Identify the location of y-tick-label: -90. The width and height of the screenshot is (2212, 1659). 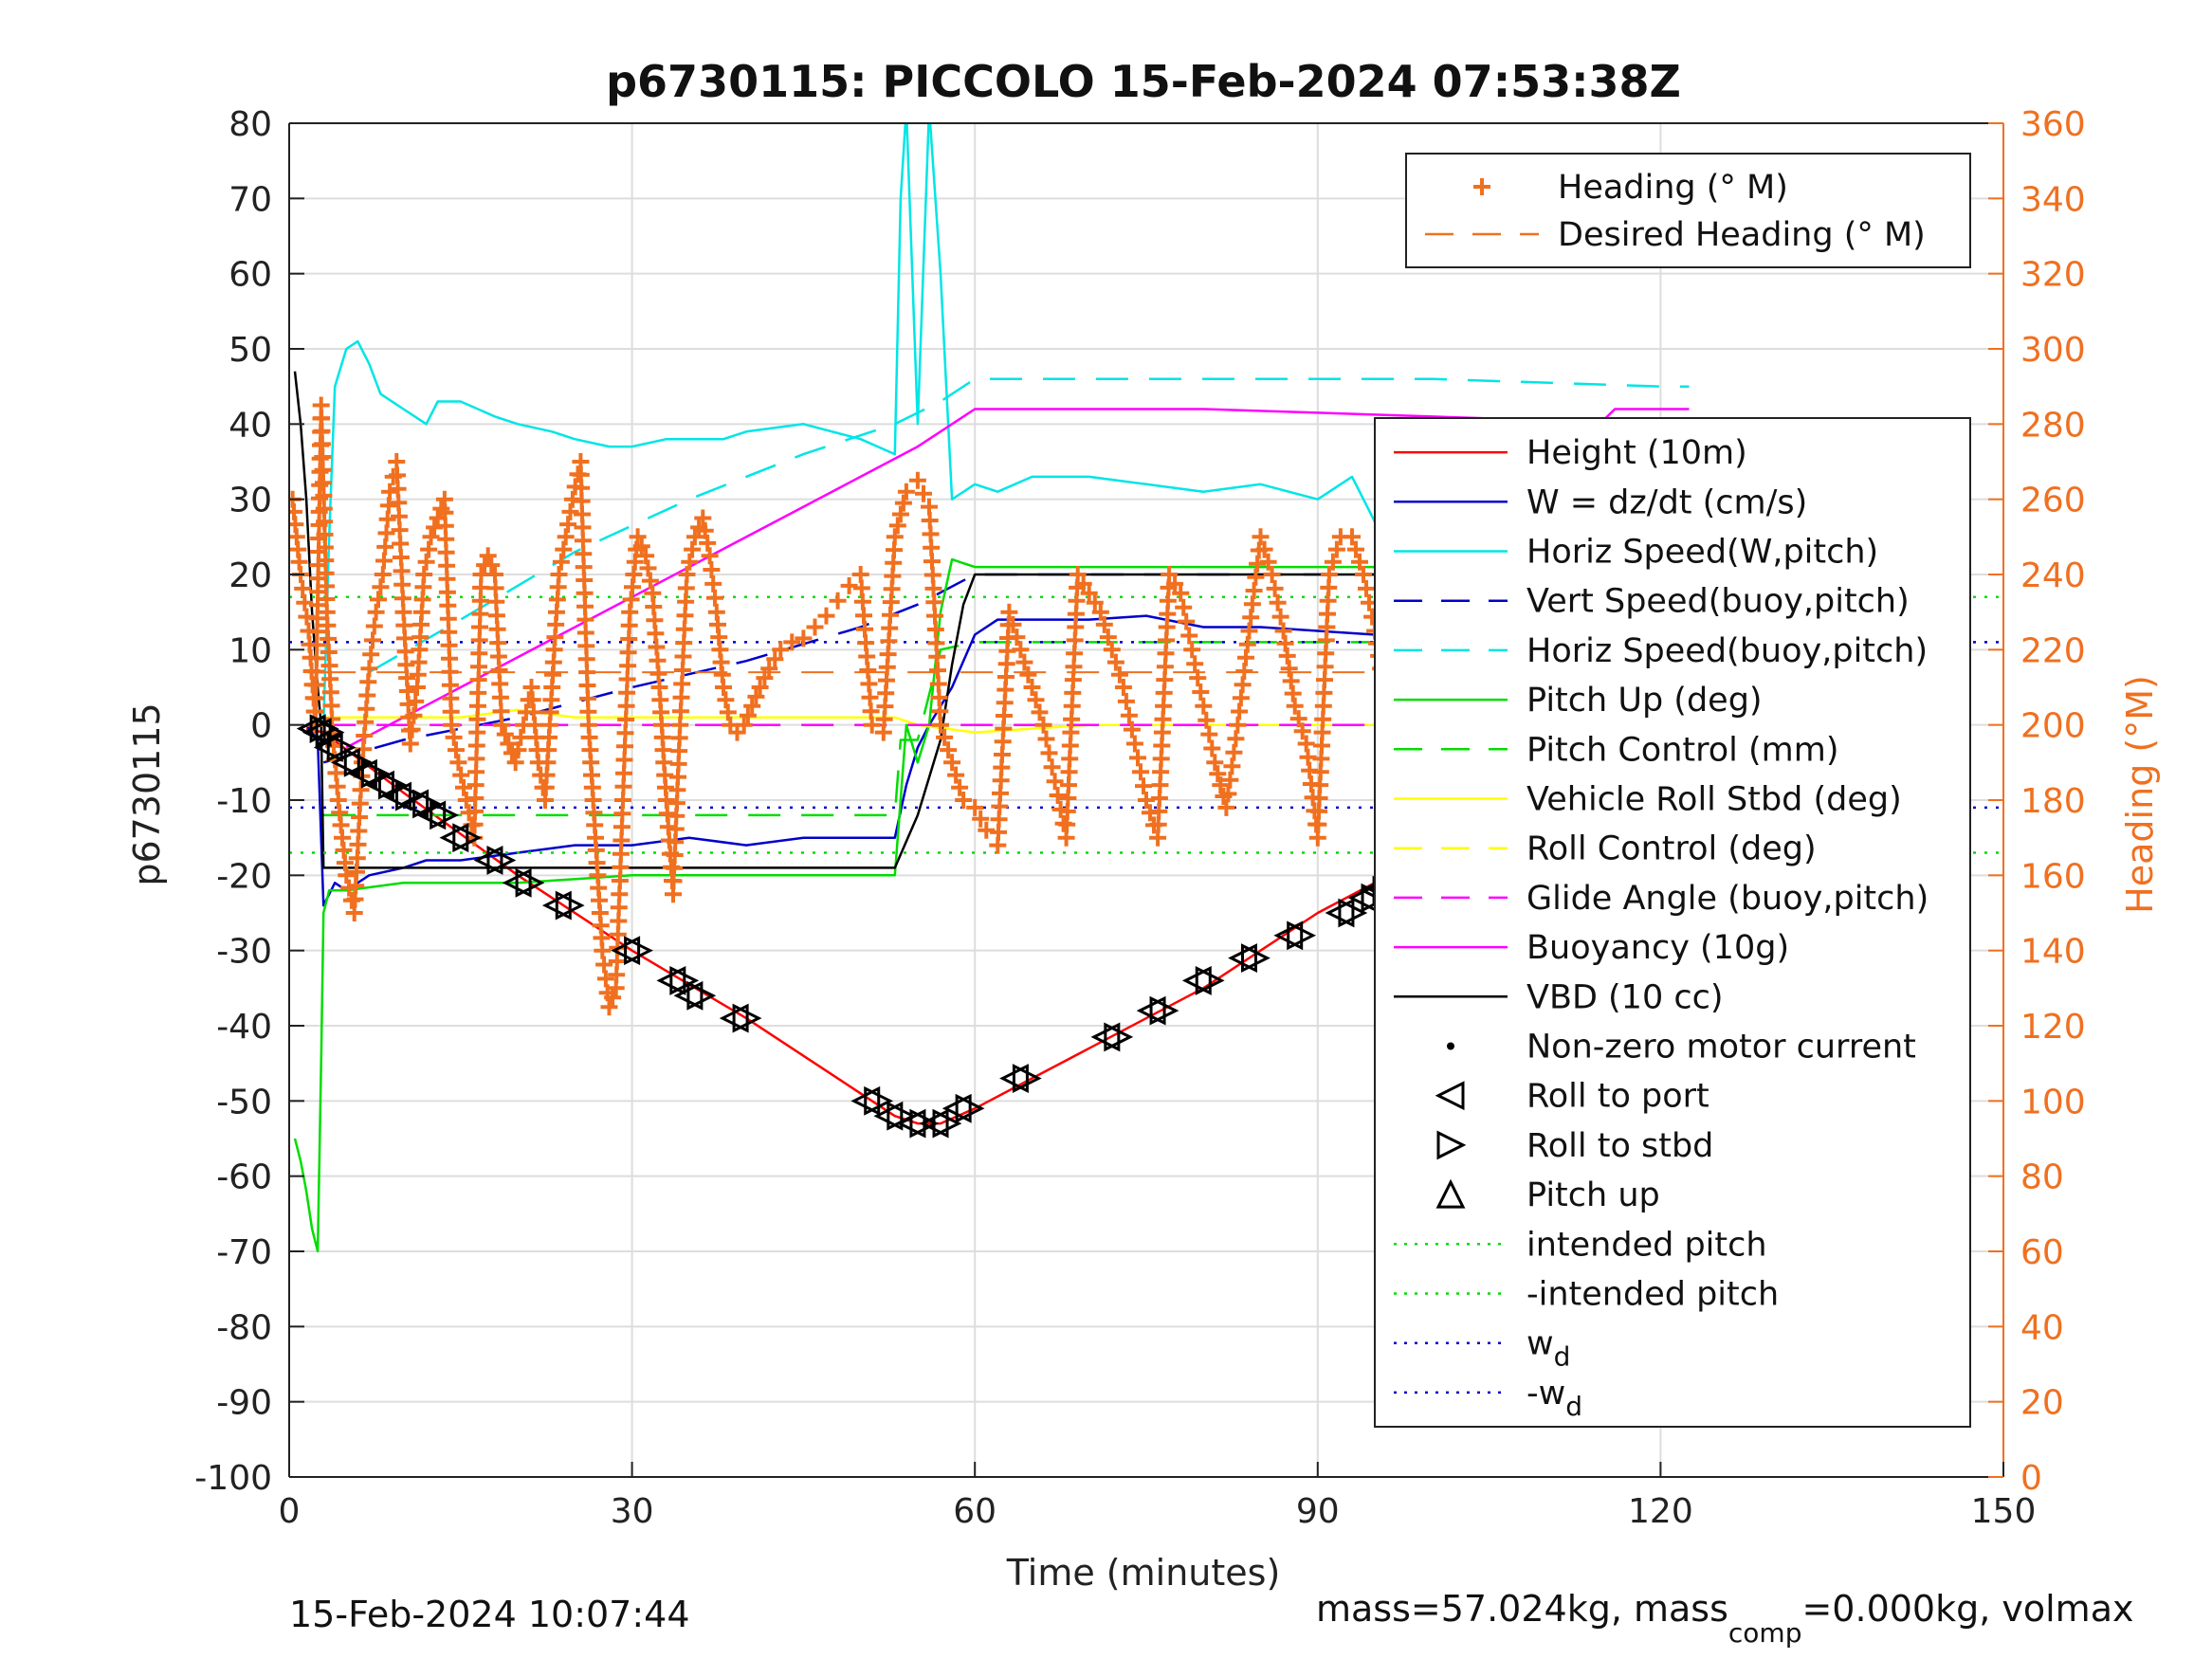
(244, 1403).